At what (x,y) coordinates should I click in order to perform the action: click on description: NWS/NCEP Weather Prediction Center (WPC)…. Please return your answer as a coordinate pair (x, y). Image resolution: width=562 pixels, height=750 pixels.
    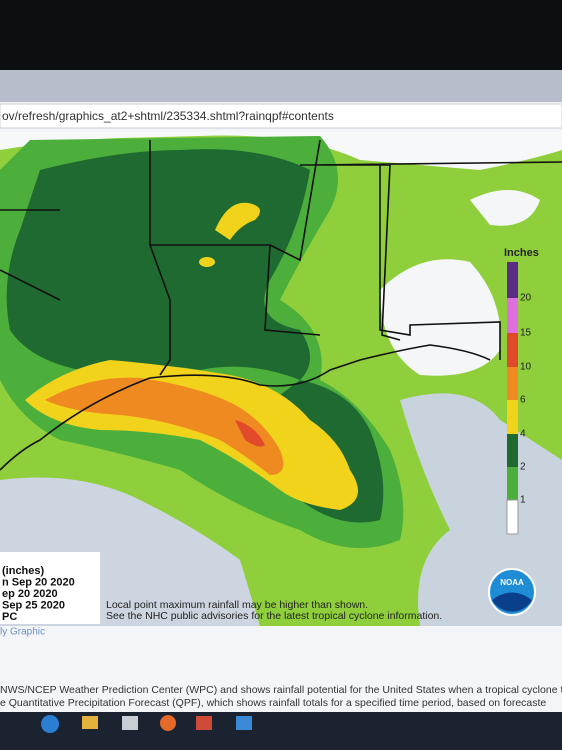
    Looking at the image, I should click on (281, 690).